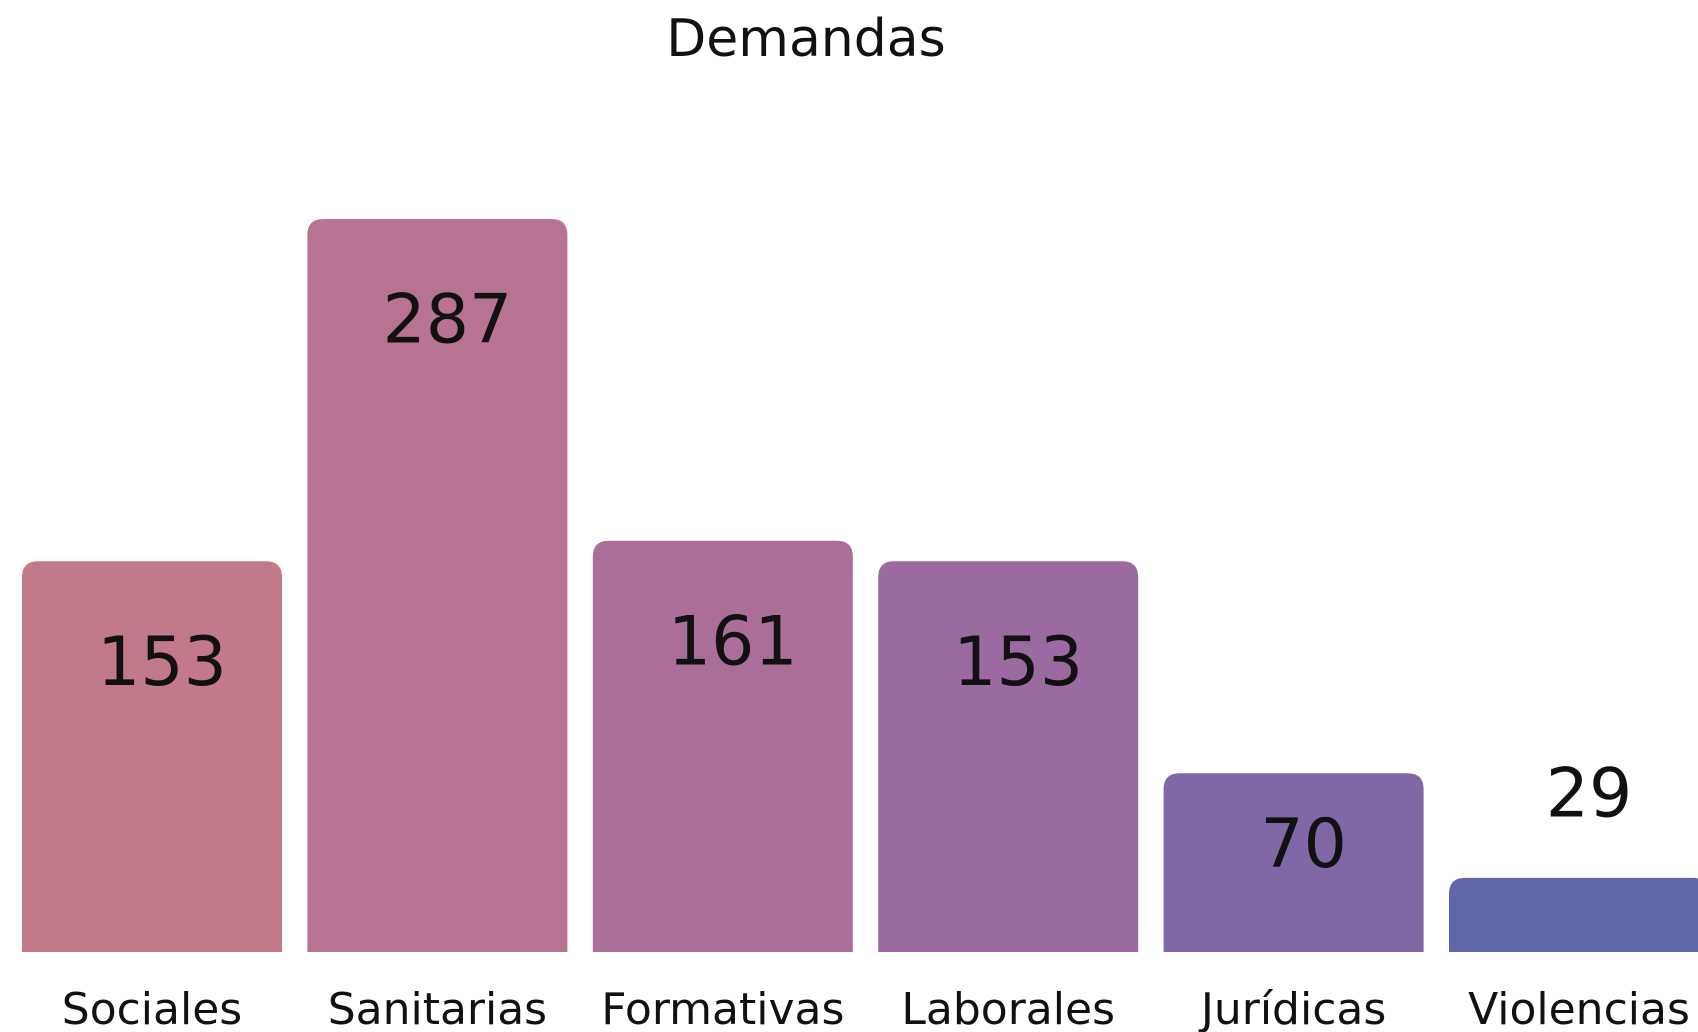 This screenshot has width=1698, height=1032. I want to click on value-label: 29, so click(1589, 793).